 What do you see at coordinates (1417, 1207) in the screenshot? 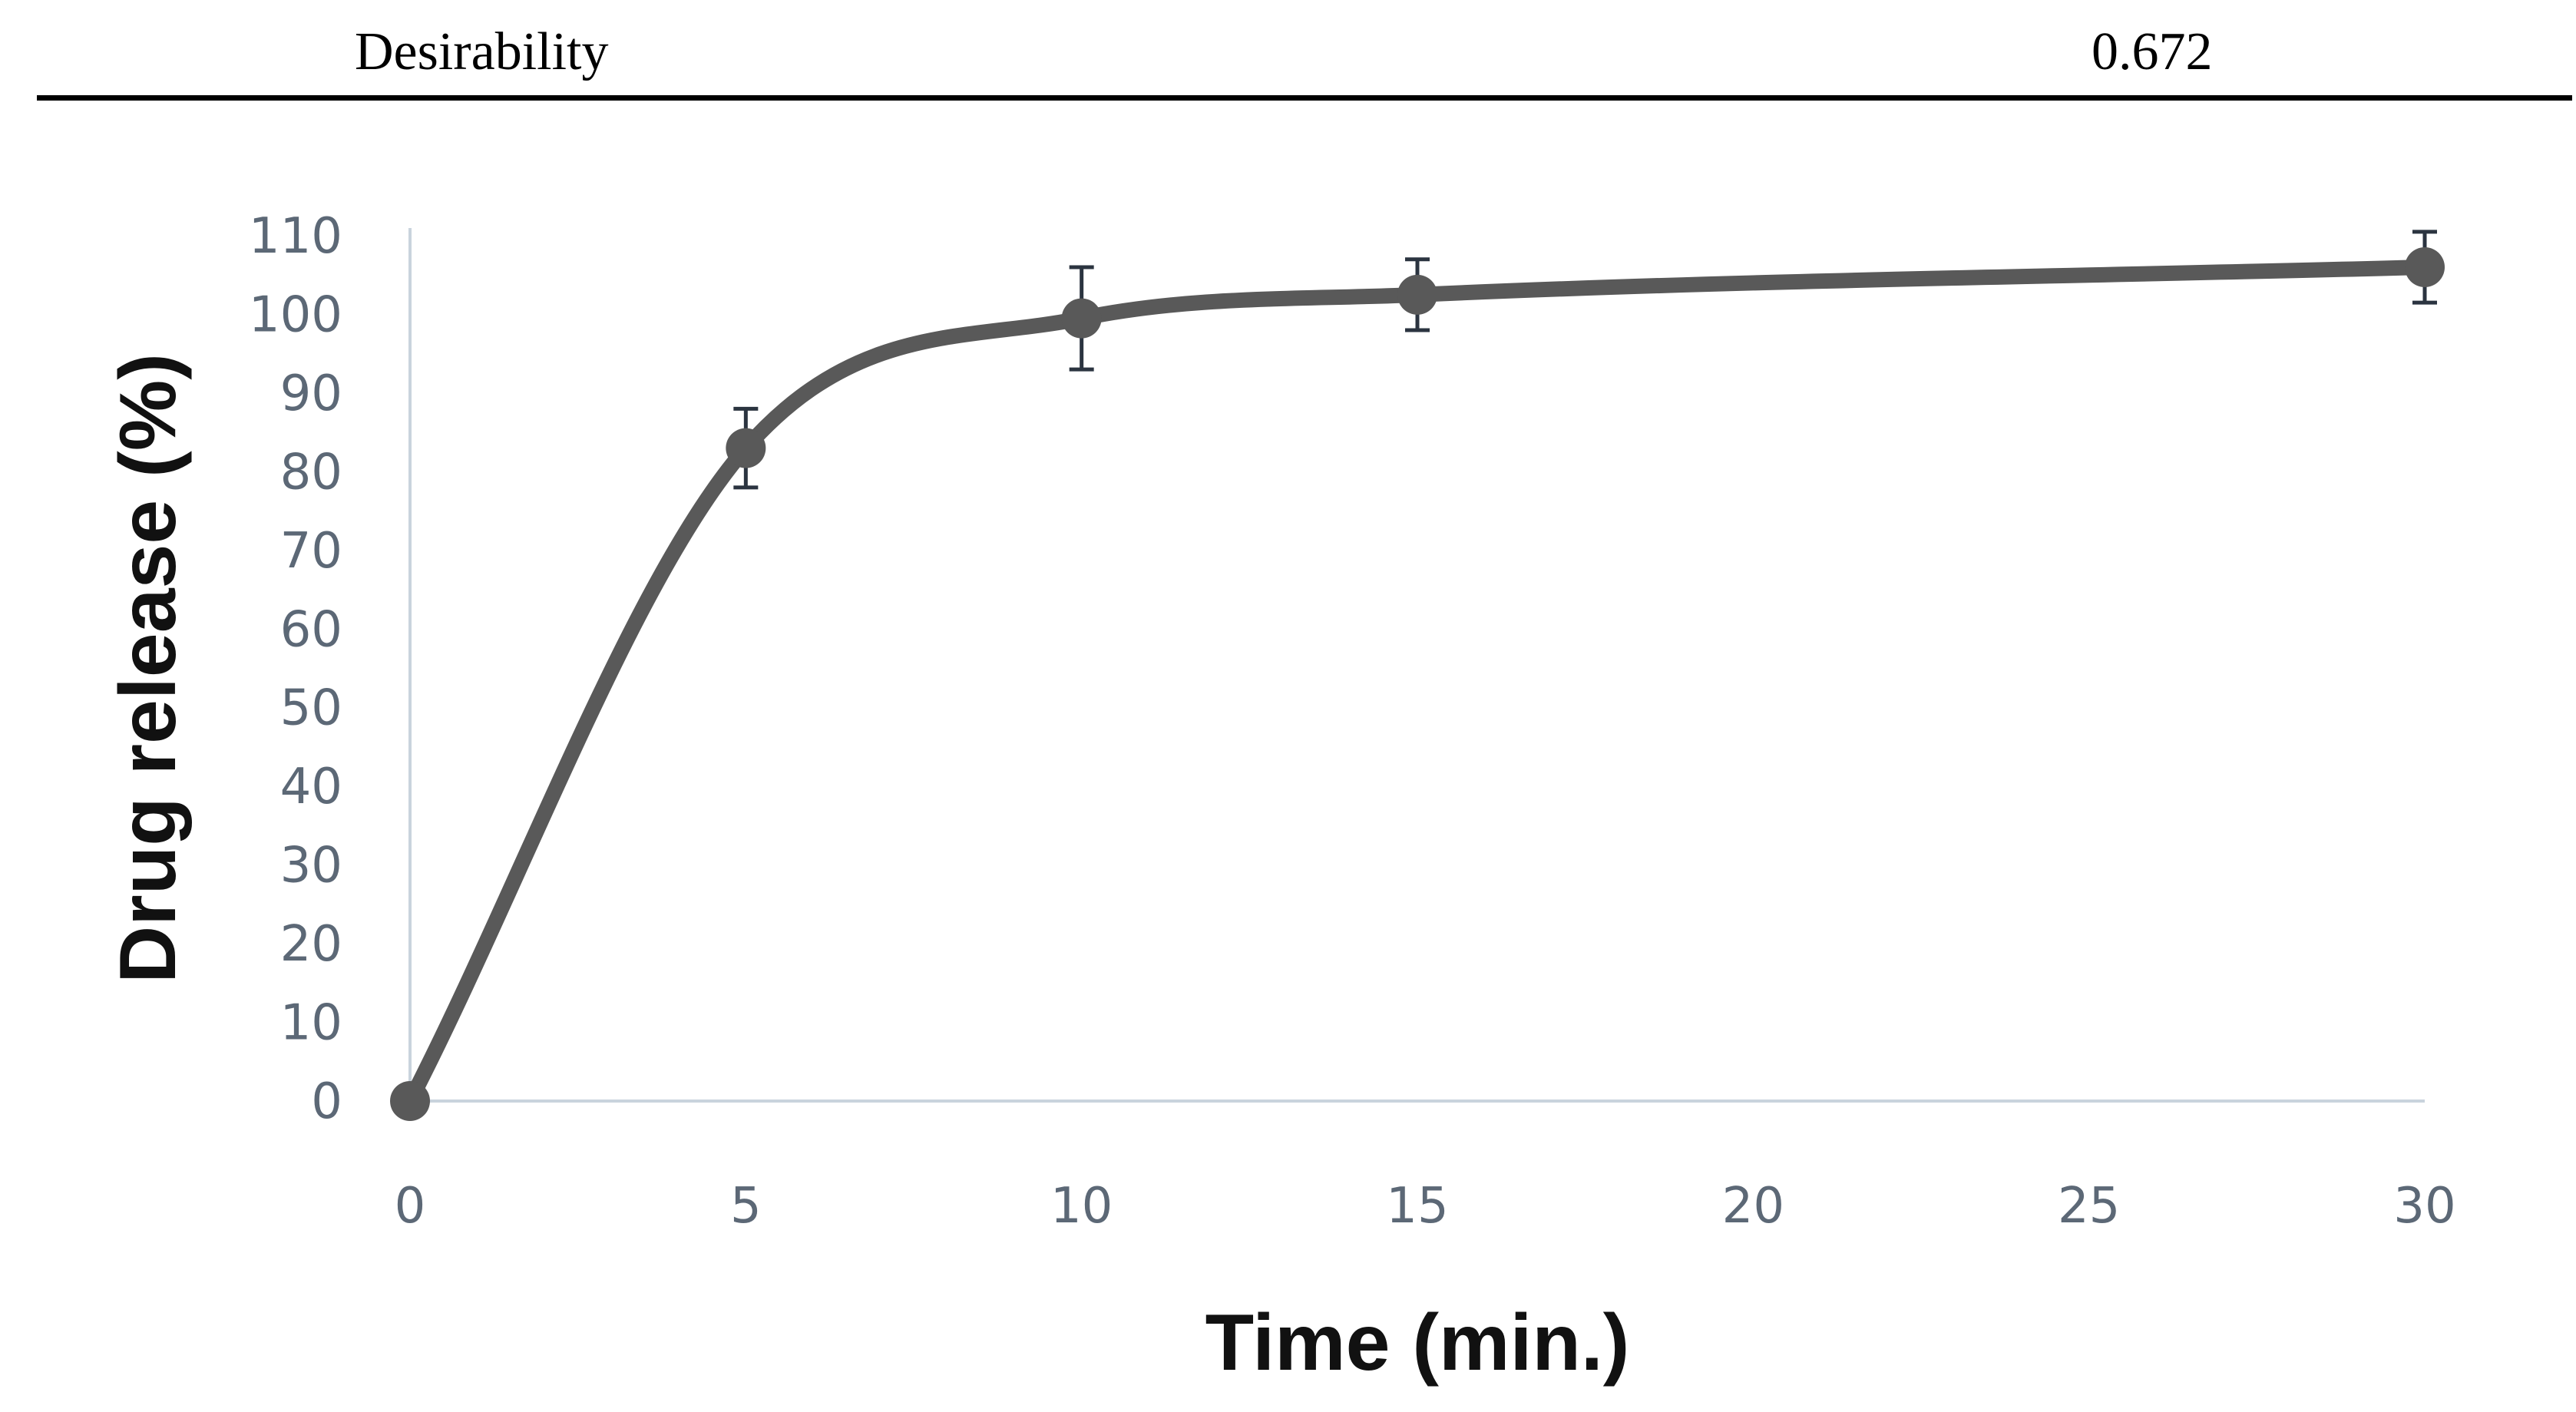
I see `x-tick-label: 15` at bounding box center [1417, 1207].